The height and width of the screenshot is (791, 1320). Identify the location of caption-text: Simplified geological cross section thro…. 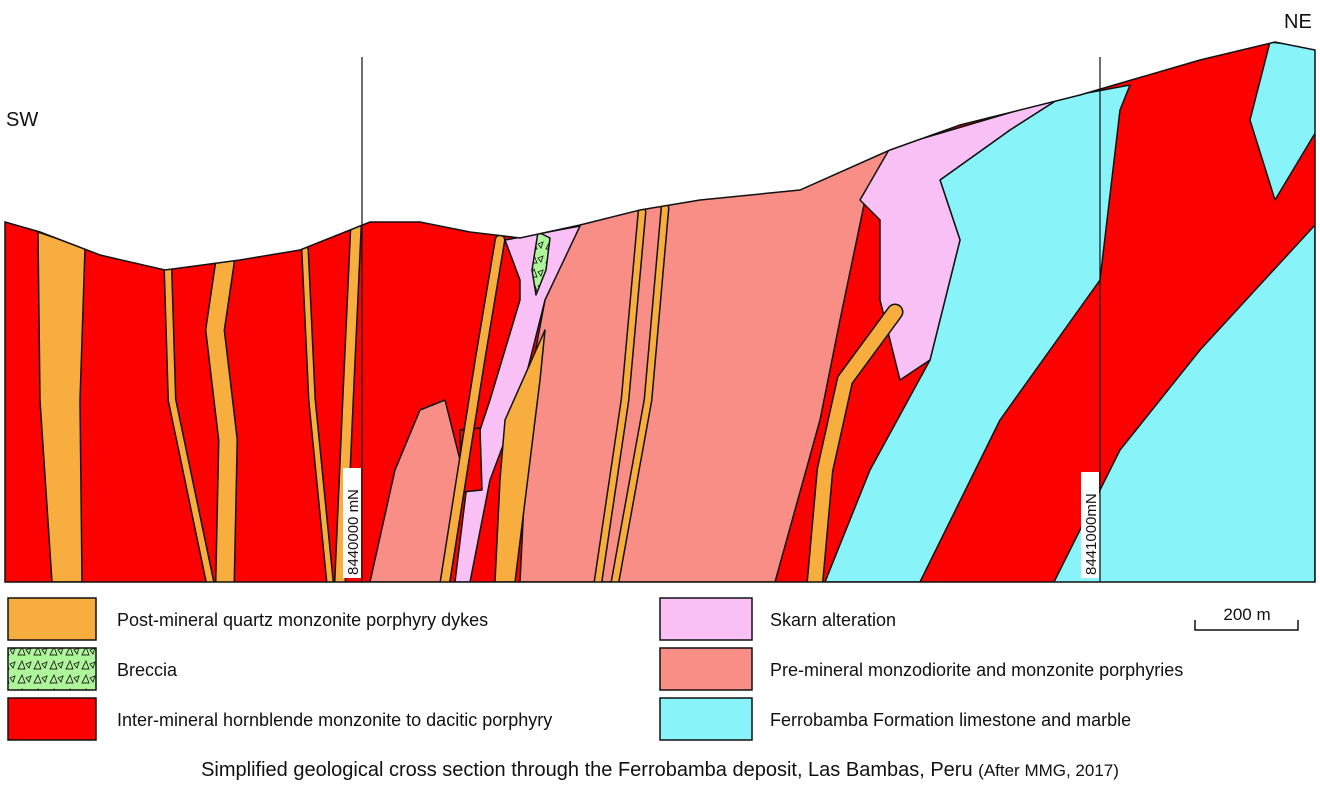
(587, 770).